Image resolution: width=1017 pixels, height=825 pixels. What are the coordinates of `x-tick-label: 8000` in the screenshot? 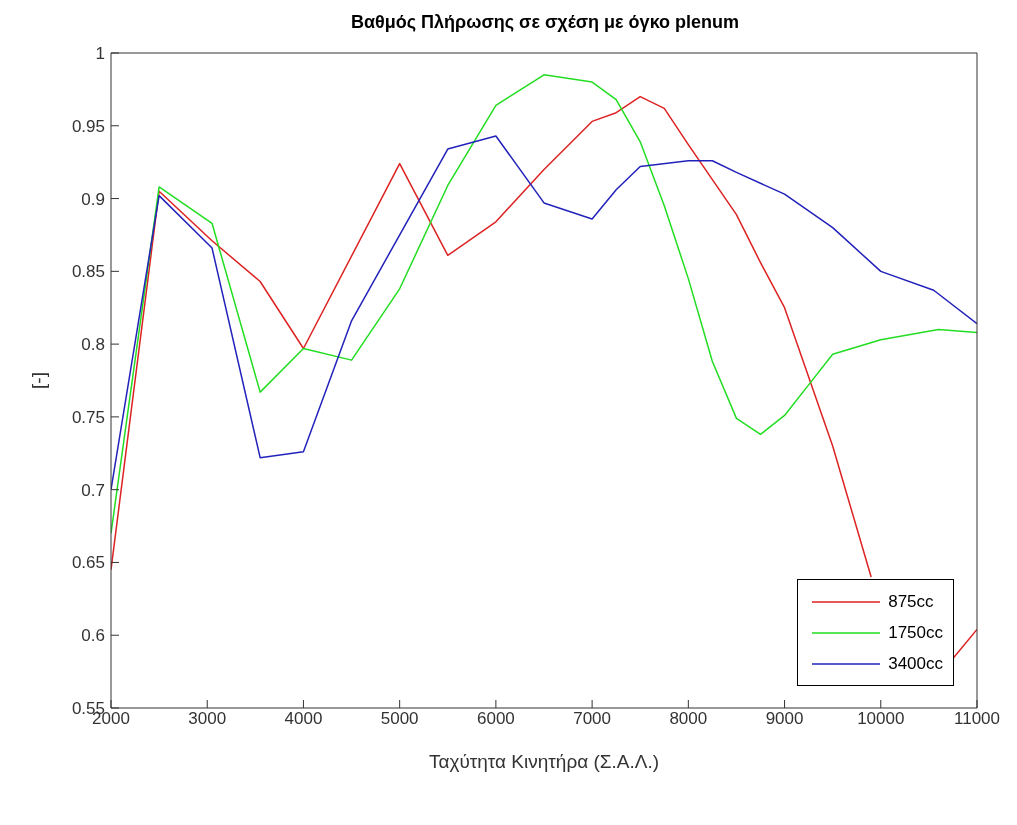 It's located at (688, 719).